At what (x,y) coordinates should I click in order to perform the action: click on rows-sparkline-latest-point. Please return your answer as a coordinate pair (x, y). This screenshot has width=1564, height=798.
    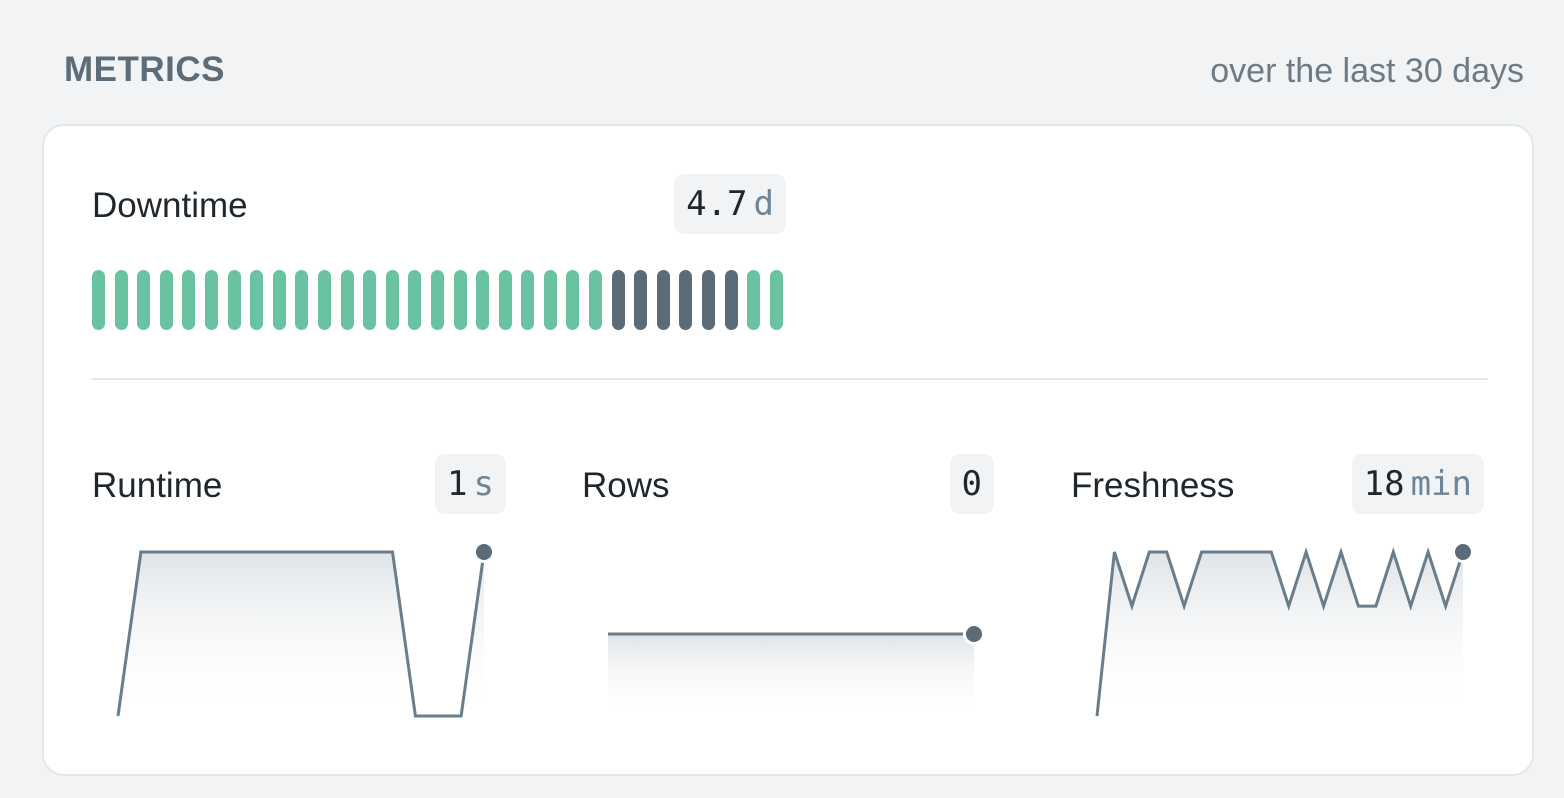
    Looking at the image, I should click on (974, 634).